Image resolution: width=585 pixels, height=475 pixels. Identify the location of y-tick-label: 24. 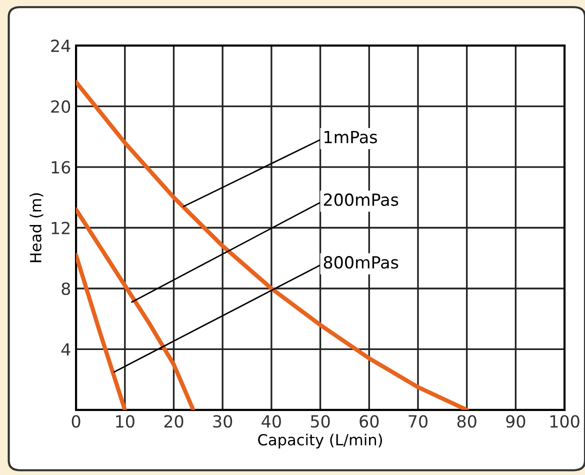
(60, 46).